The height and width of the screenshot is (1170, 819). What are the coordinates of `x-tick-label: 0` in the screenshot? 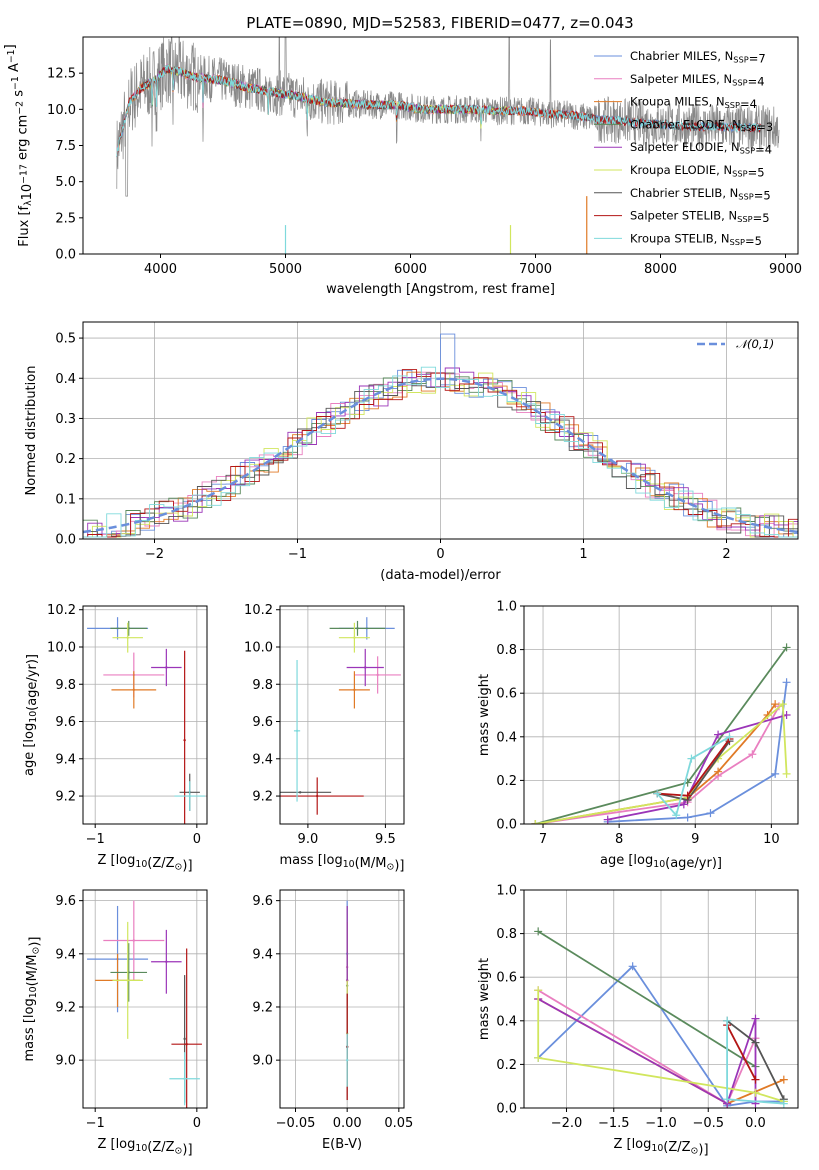 It's located at (440, 554).